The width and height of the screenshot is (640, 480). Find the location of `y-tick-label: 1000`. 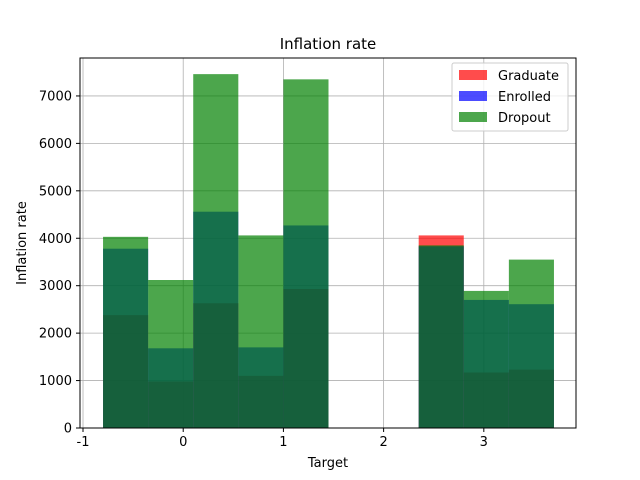

y-tick-label: 1000 is located at coordinates (55, 381).